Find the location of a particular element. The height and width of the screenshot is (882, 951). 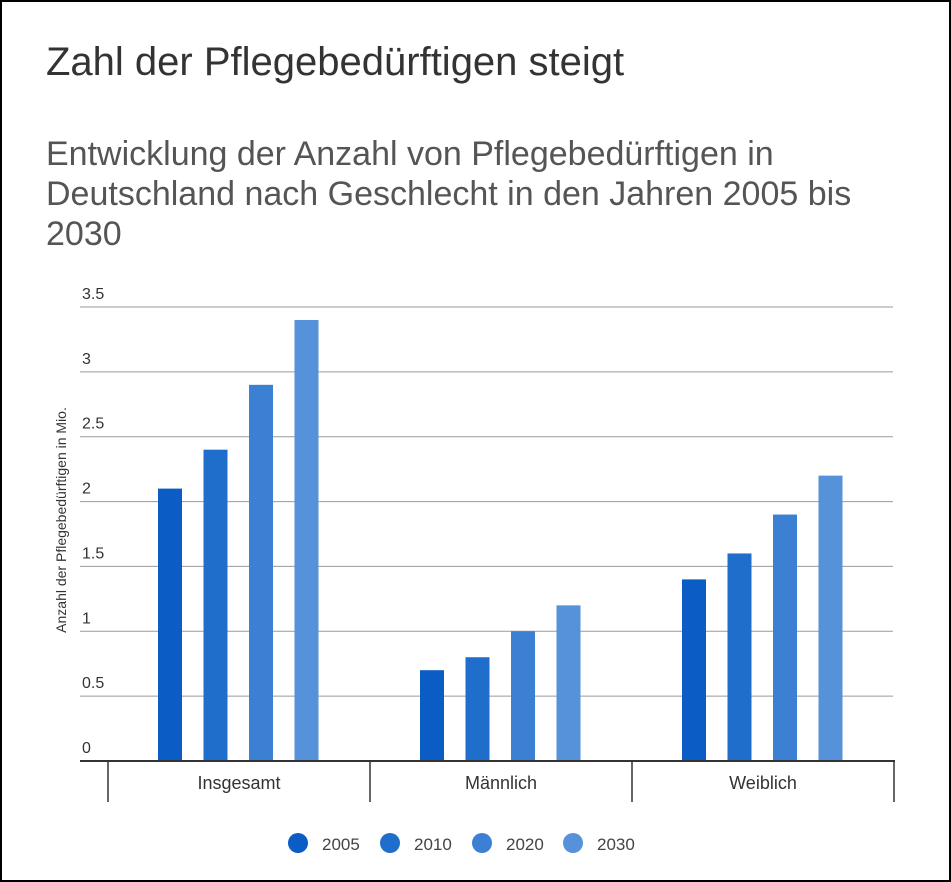

y-axis-label: Anzahl der Pflegebedürftigen in Mio. is located at coordinates (61, 520).